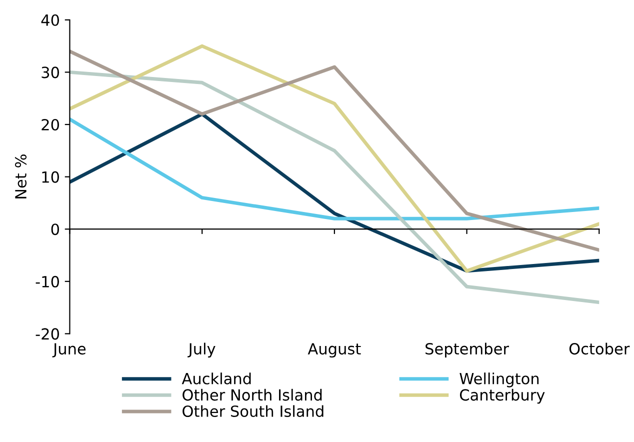  What do you see at coordinates (202, 350) in the screenshot?
I see `x-tick-label: July` at bounding box center [202, 350].